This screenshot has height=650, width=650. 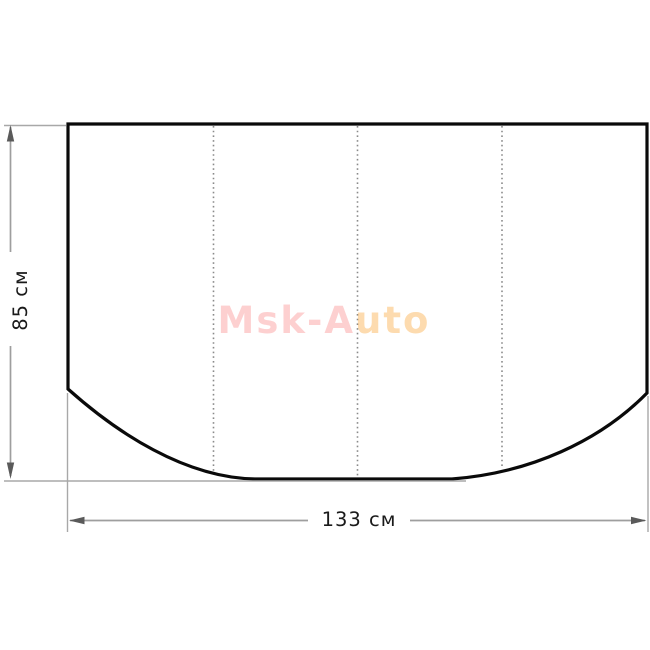 I want to click on arrow-up-icon, so click(x=10, y=133).